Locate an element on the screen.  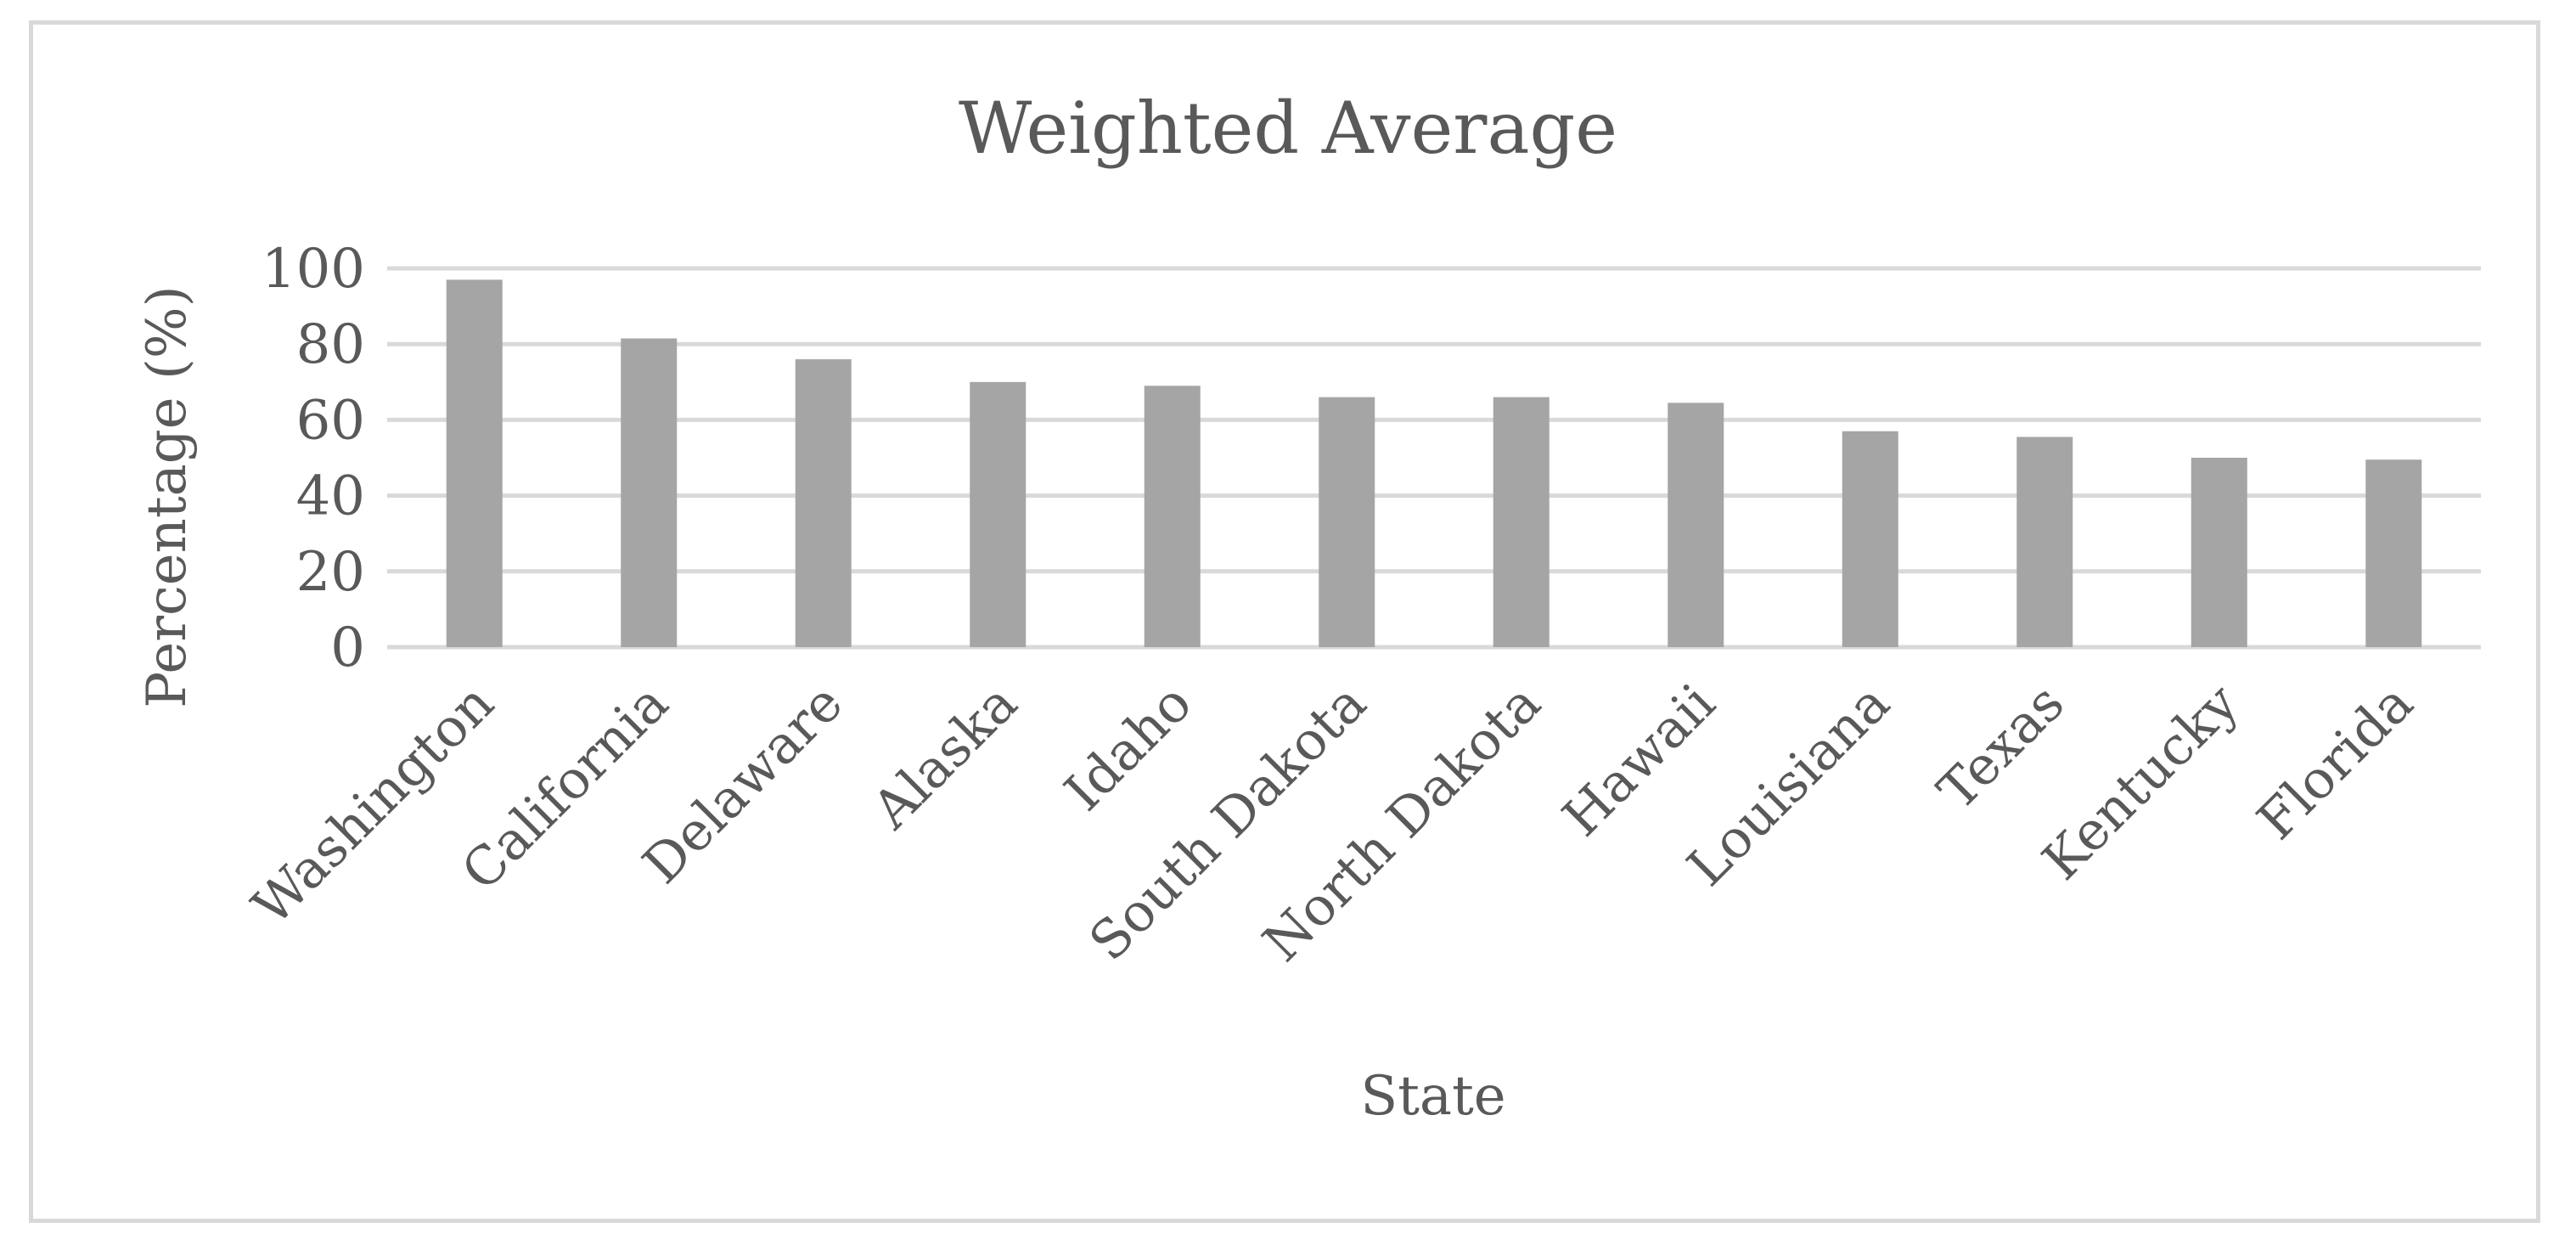
x-category-label: Texas is located at coordinates (2001, 747).